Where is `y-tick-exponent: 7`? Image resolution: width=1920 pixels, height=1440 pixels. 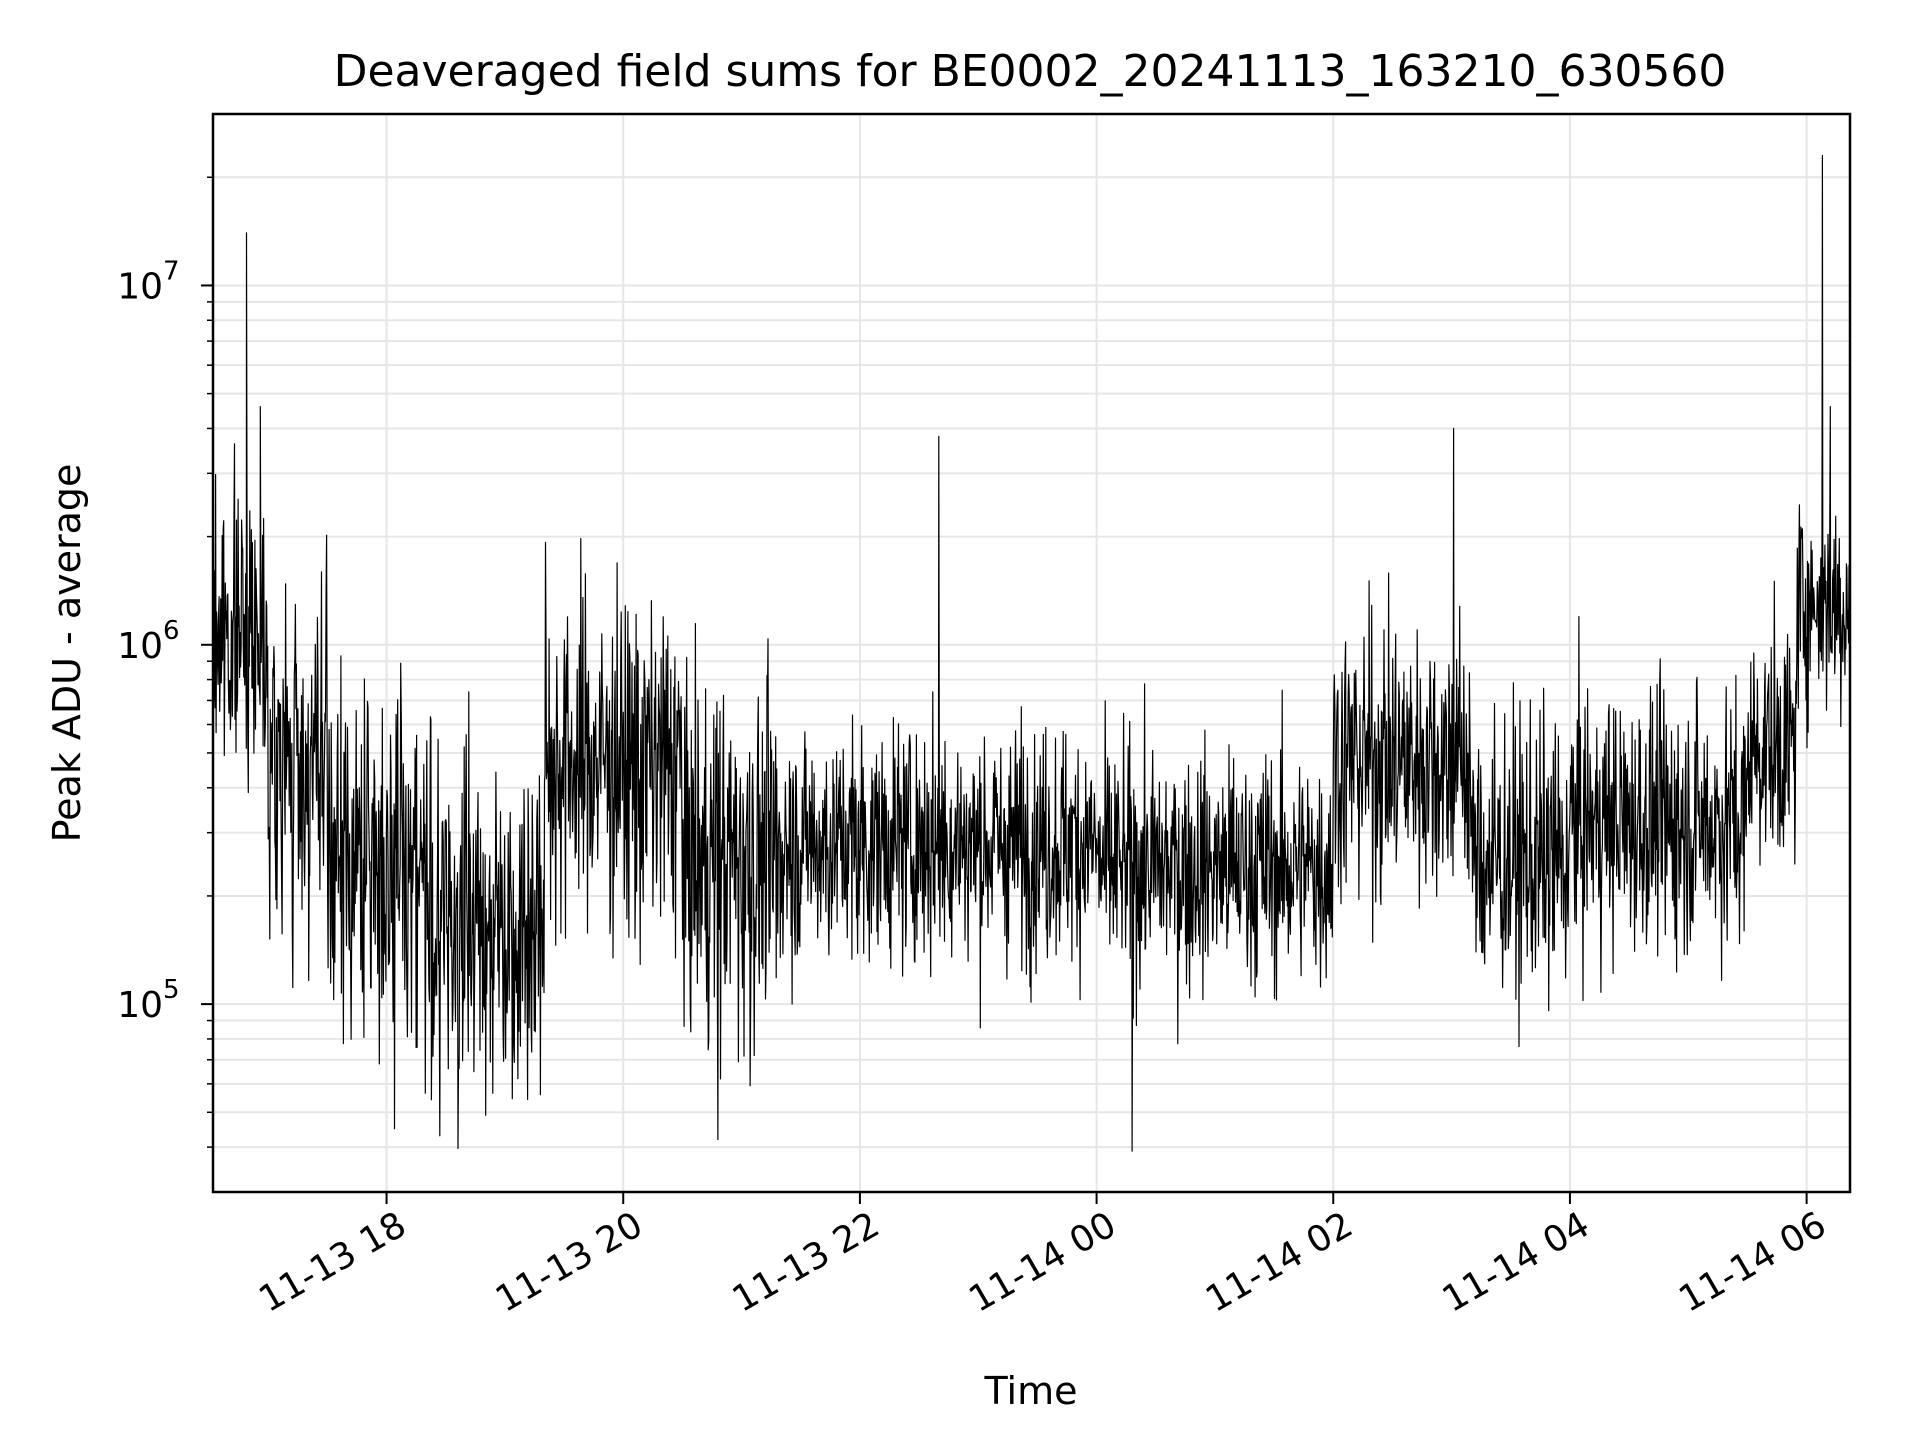
y-tick-exponent: 7 is located at coordinates (171, 271).